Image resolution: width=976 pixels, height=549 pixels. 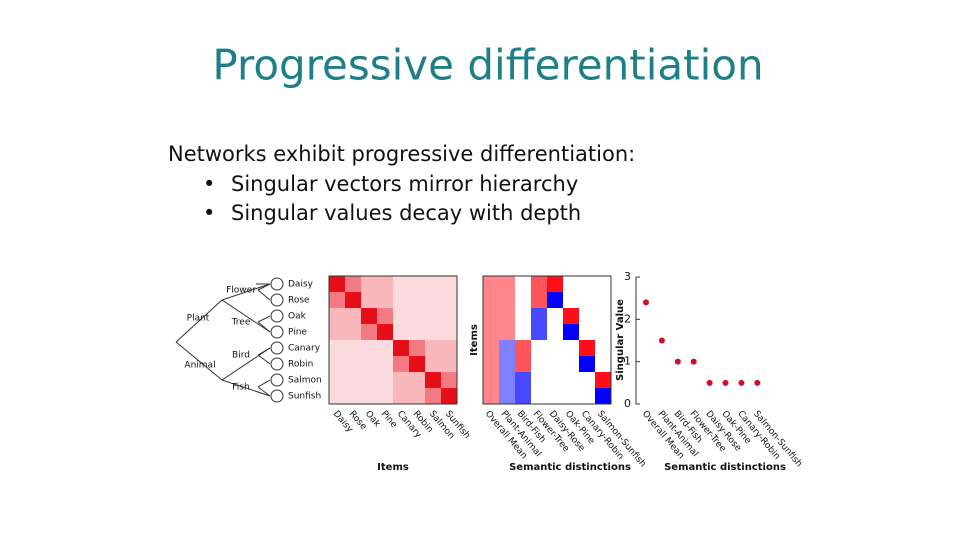 I want to click on tree-leaf-label: Pine, so click(x=297, y=333).